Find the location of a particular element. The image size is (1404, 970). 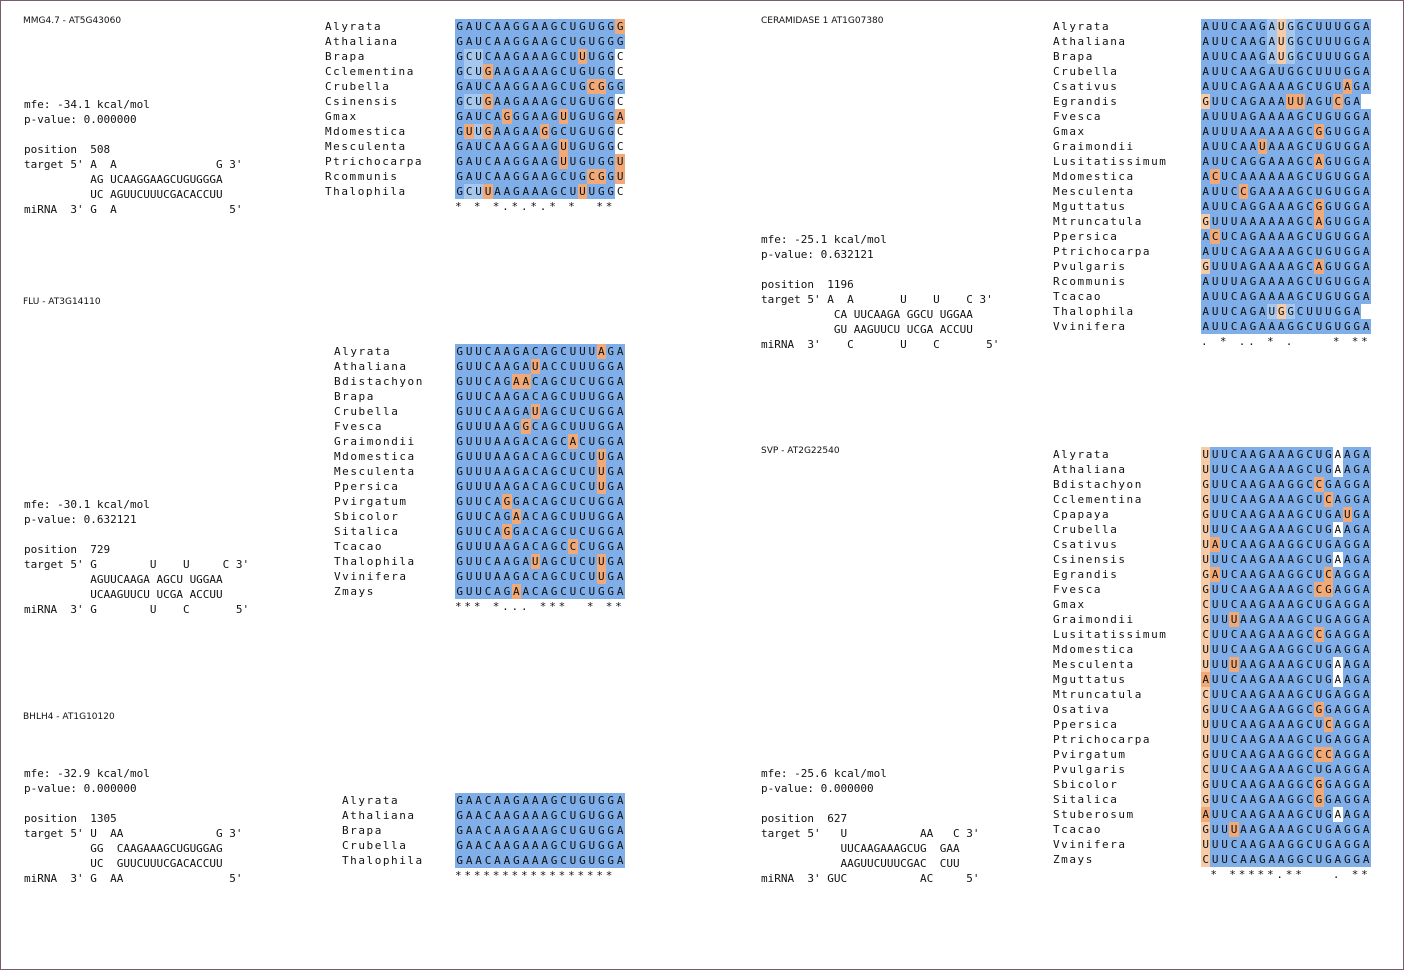

species-name: Fvesca is located at coordinates (359, 426).